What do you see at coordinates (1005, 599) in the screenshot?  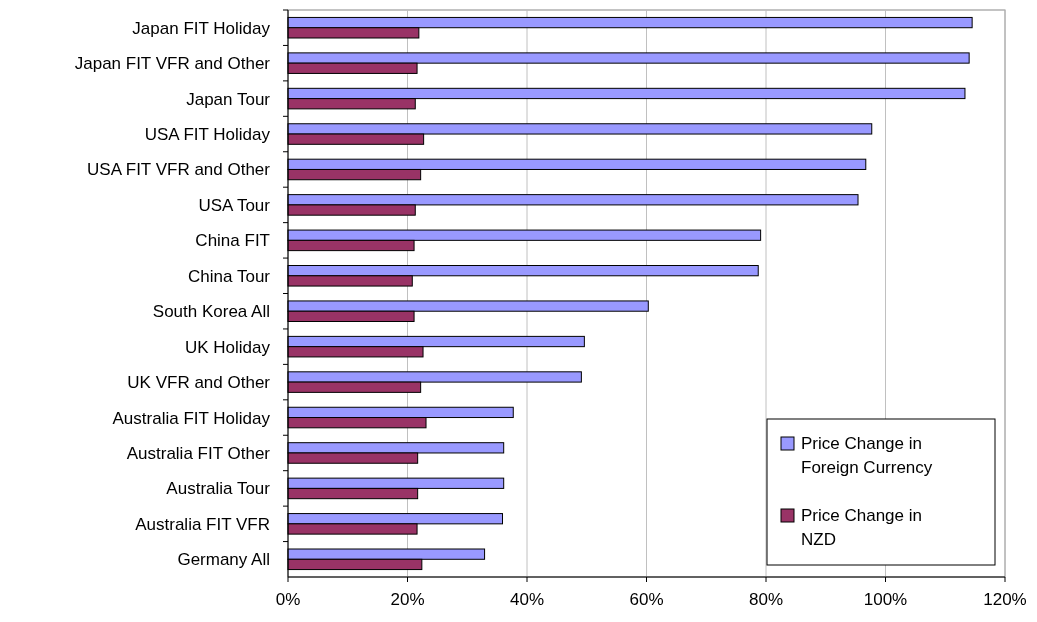 I see `x-tick-label: 120%` at bounding box center [1005, 599].